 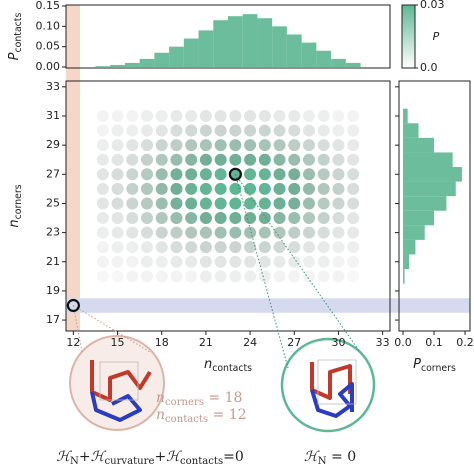 I want to click on y-axis-label: Pcontacts, so click(x=15, y=37).